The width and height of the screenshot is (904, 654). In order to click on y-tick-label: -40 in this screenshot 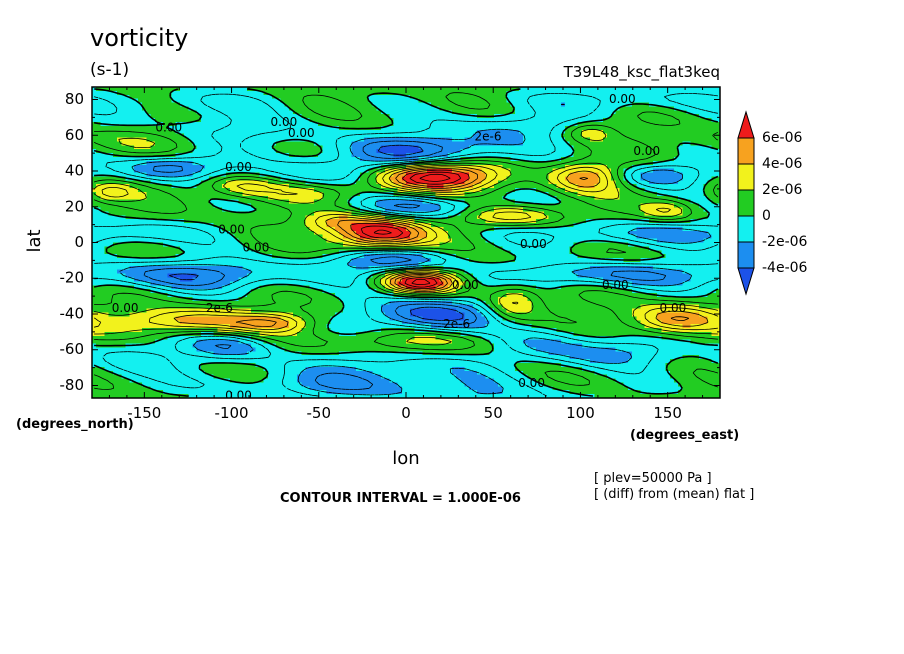, I will do `click(72, 313)`.